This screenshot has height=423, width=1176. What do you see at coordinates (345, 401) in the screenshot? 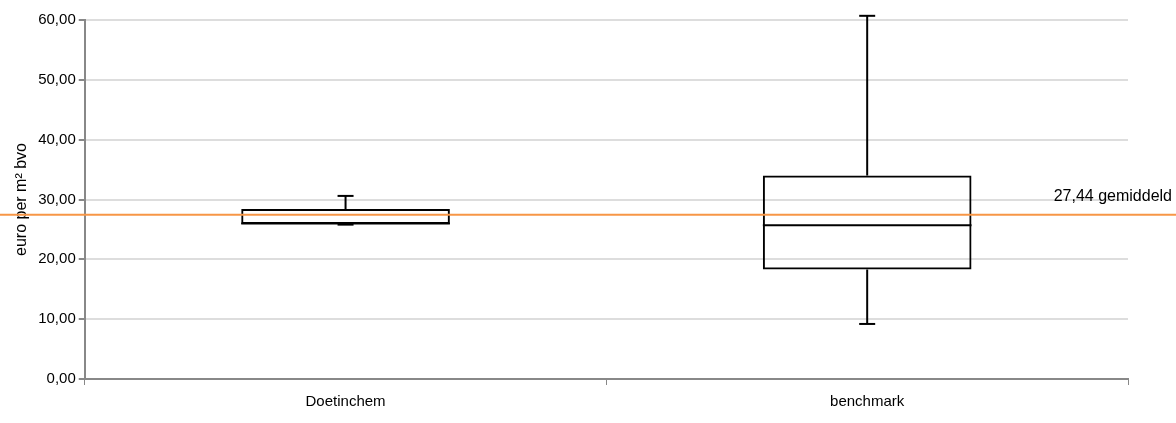
I see `x-tick-label: Doetinchem` at bounding box center [345, 401].